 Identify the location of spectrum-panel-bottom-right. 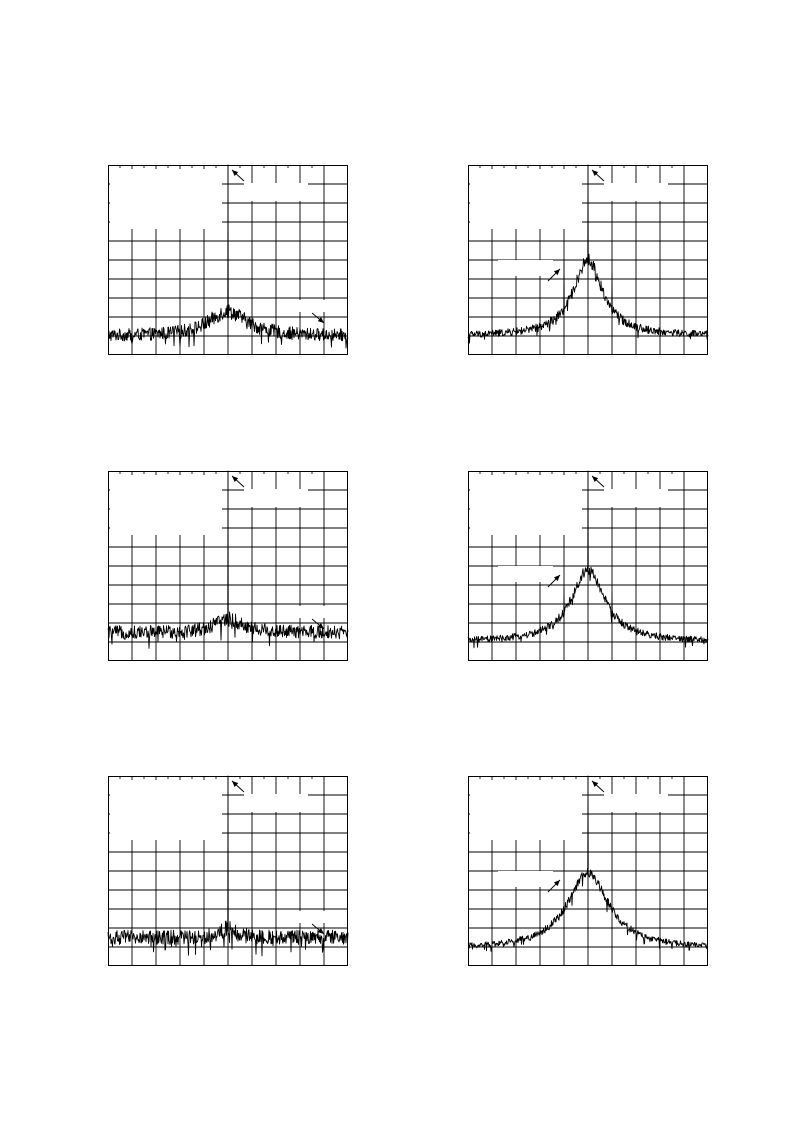
(588, 870).